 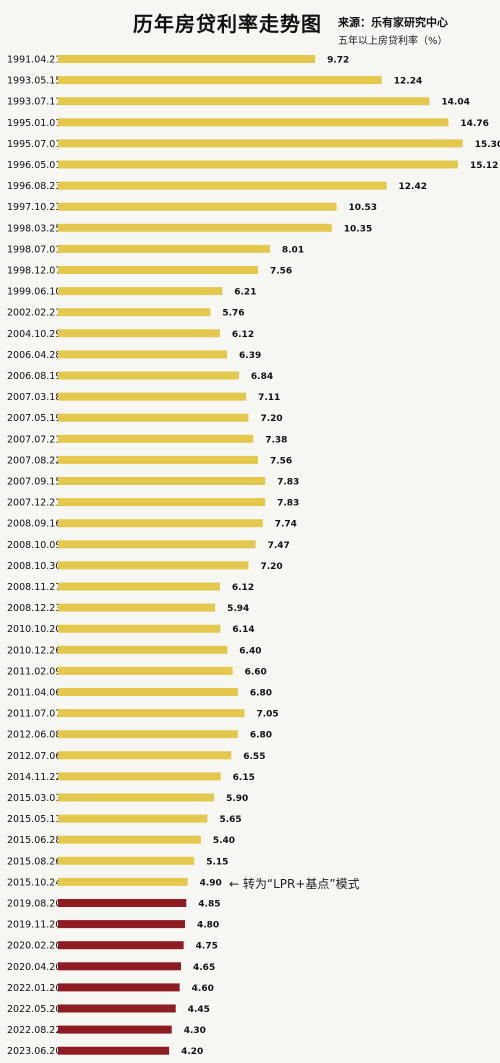 I want to click on value-label: 7.74, so click(x=286, y=525).